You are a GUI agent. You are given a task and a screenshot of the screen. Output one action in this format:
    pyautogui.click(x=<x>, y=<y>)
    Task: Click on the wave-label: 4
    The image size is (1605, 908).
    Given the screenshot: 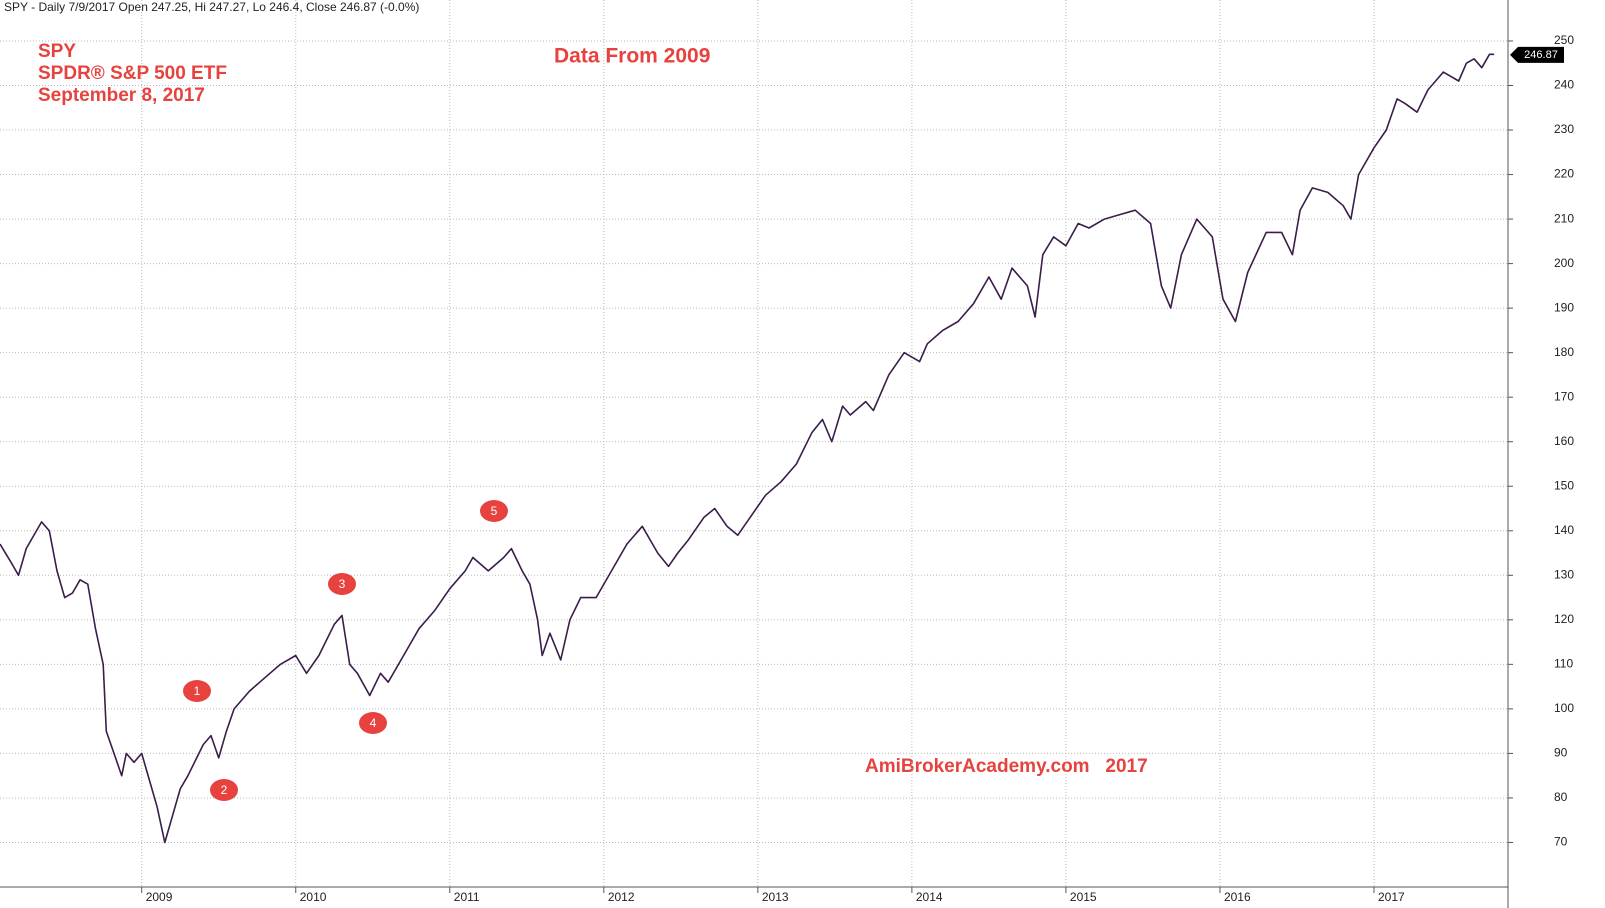 What is the action you would take?
    pyautogui.click(x=373, y=723)
    